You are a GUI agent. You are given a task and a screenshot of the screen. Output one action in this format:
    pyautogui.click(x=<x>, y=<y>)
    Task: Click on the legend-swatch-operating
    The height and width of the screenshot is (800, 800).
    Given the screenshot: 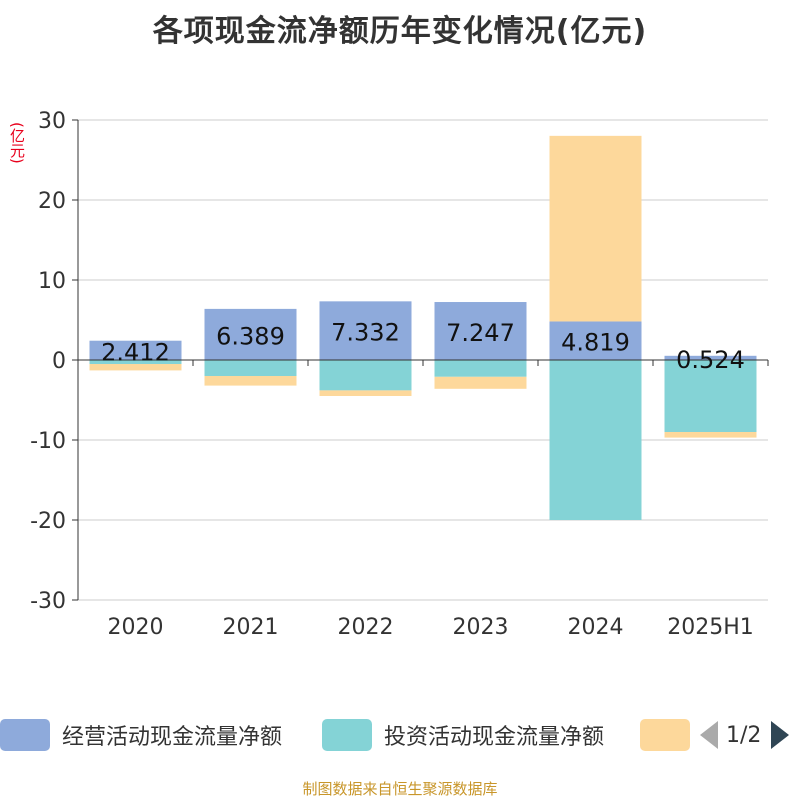 What is the action you would take?
    pyautogui.click(x=25, y=735)
    